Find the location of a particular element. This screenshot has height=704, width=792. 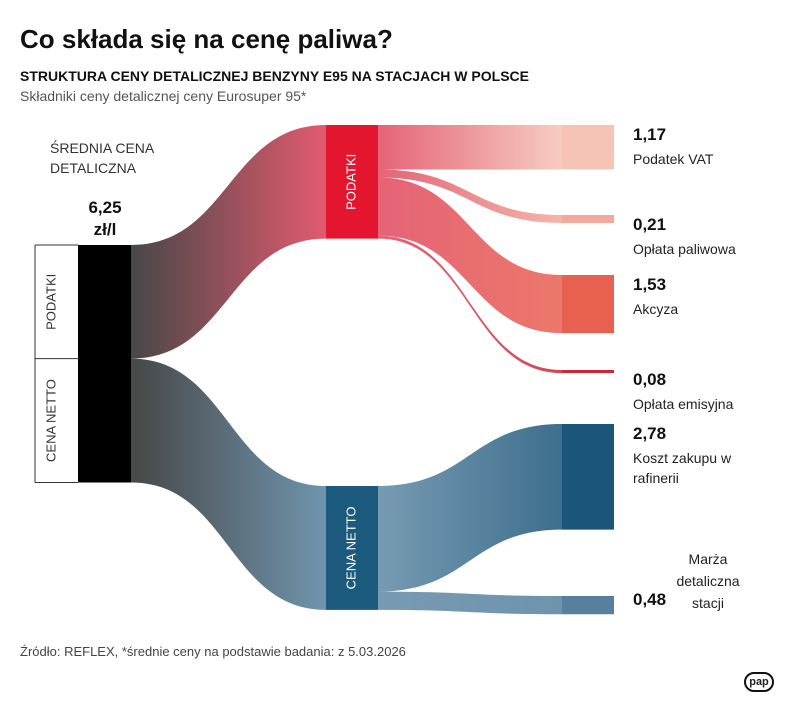

group-label: CENA NETTO is located at coordinates (350, 548).